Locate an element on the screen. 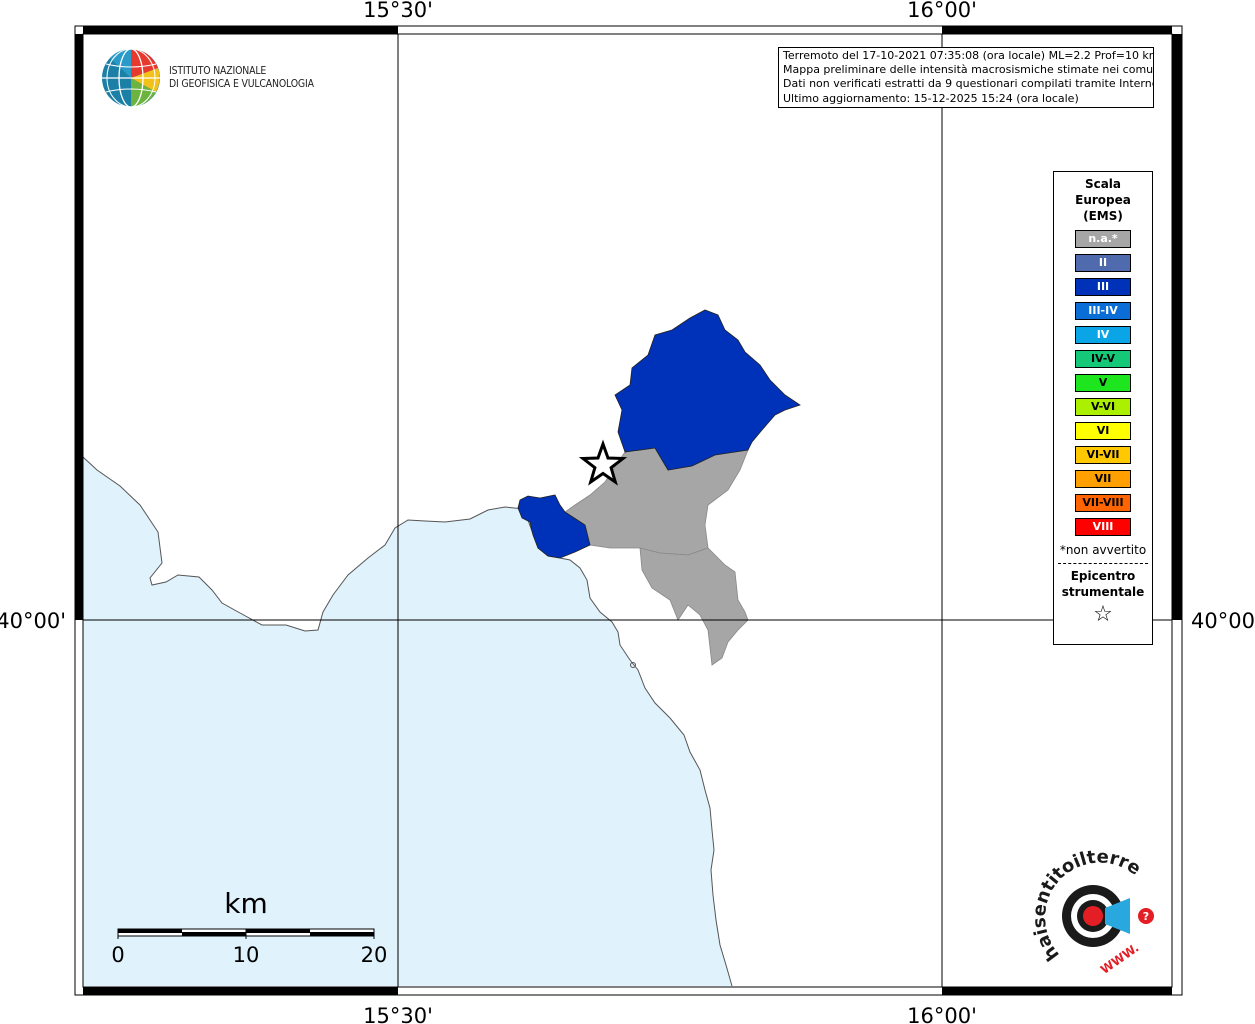 The image size is (1255, 1024). legend-swatch: IV-V is located at coordinates (1103, 359).